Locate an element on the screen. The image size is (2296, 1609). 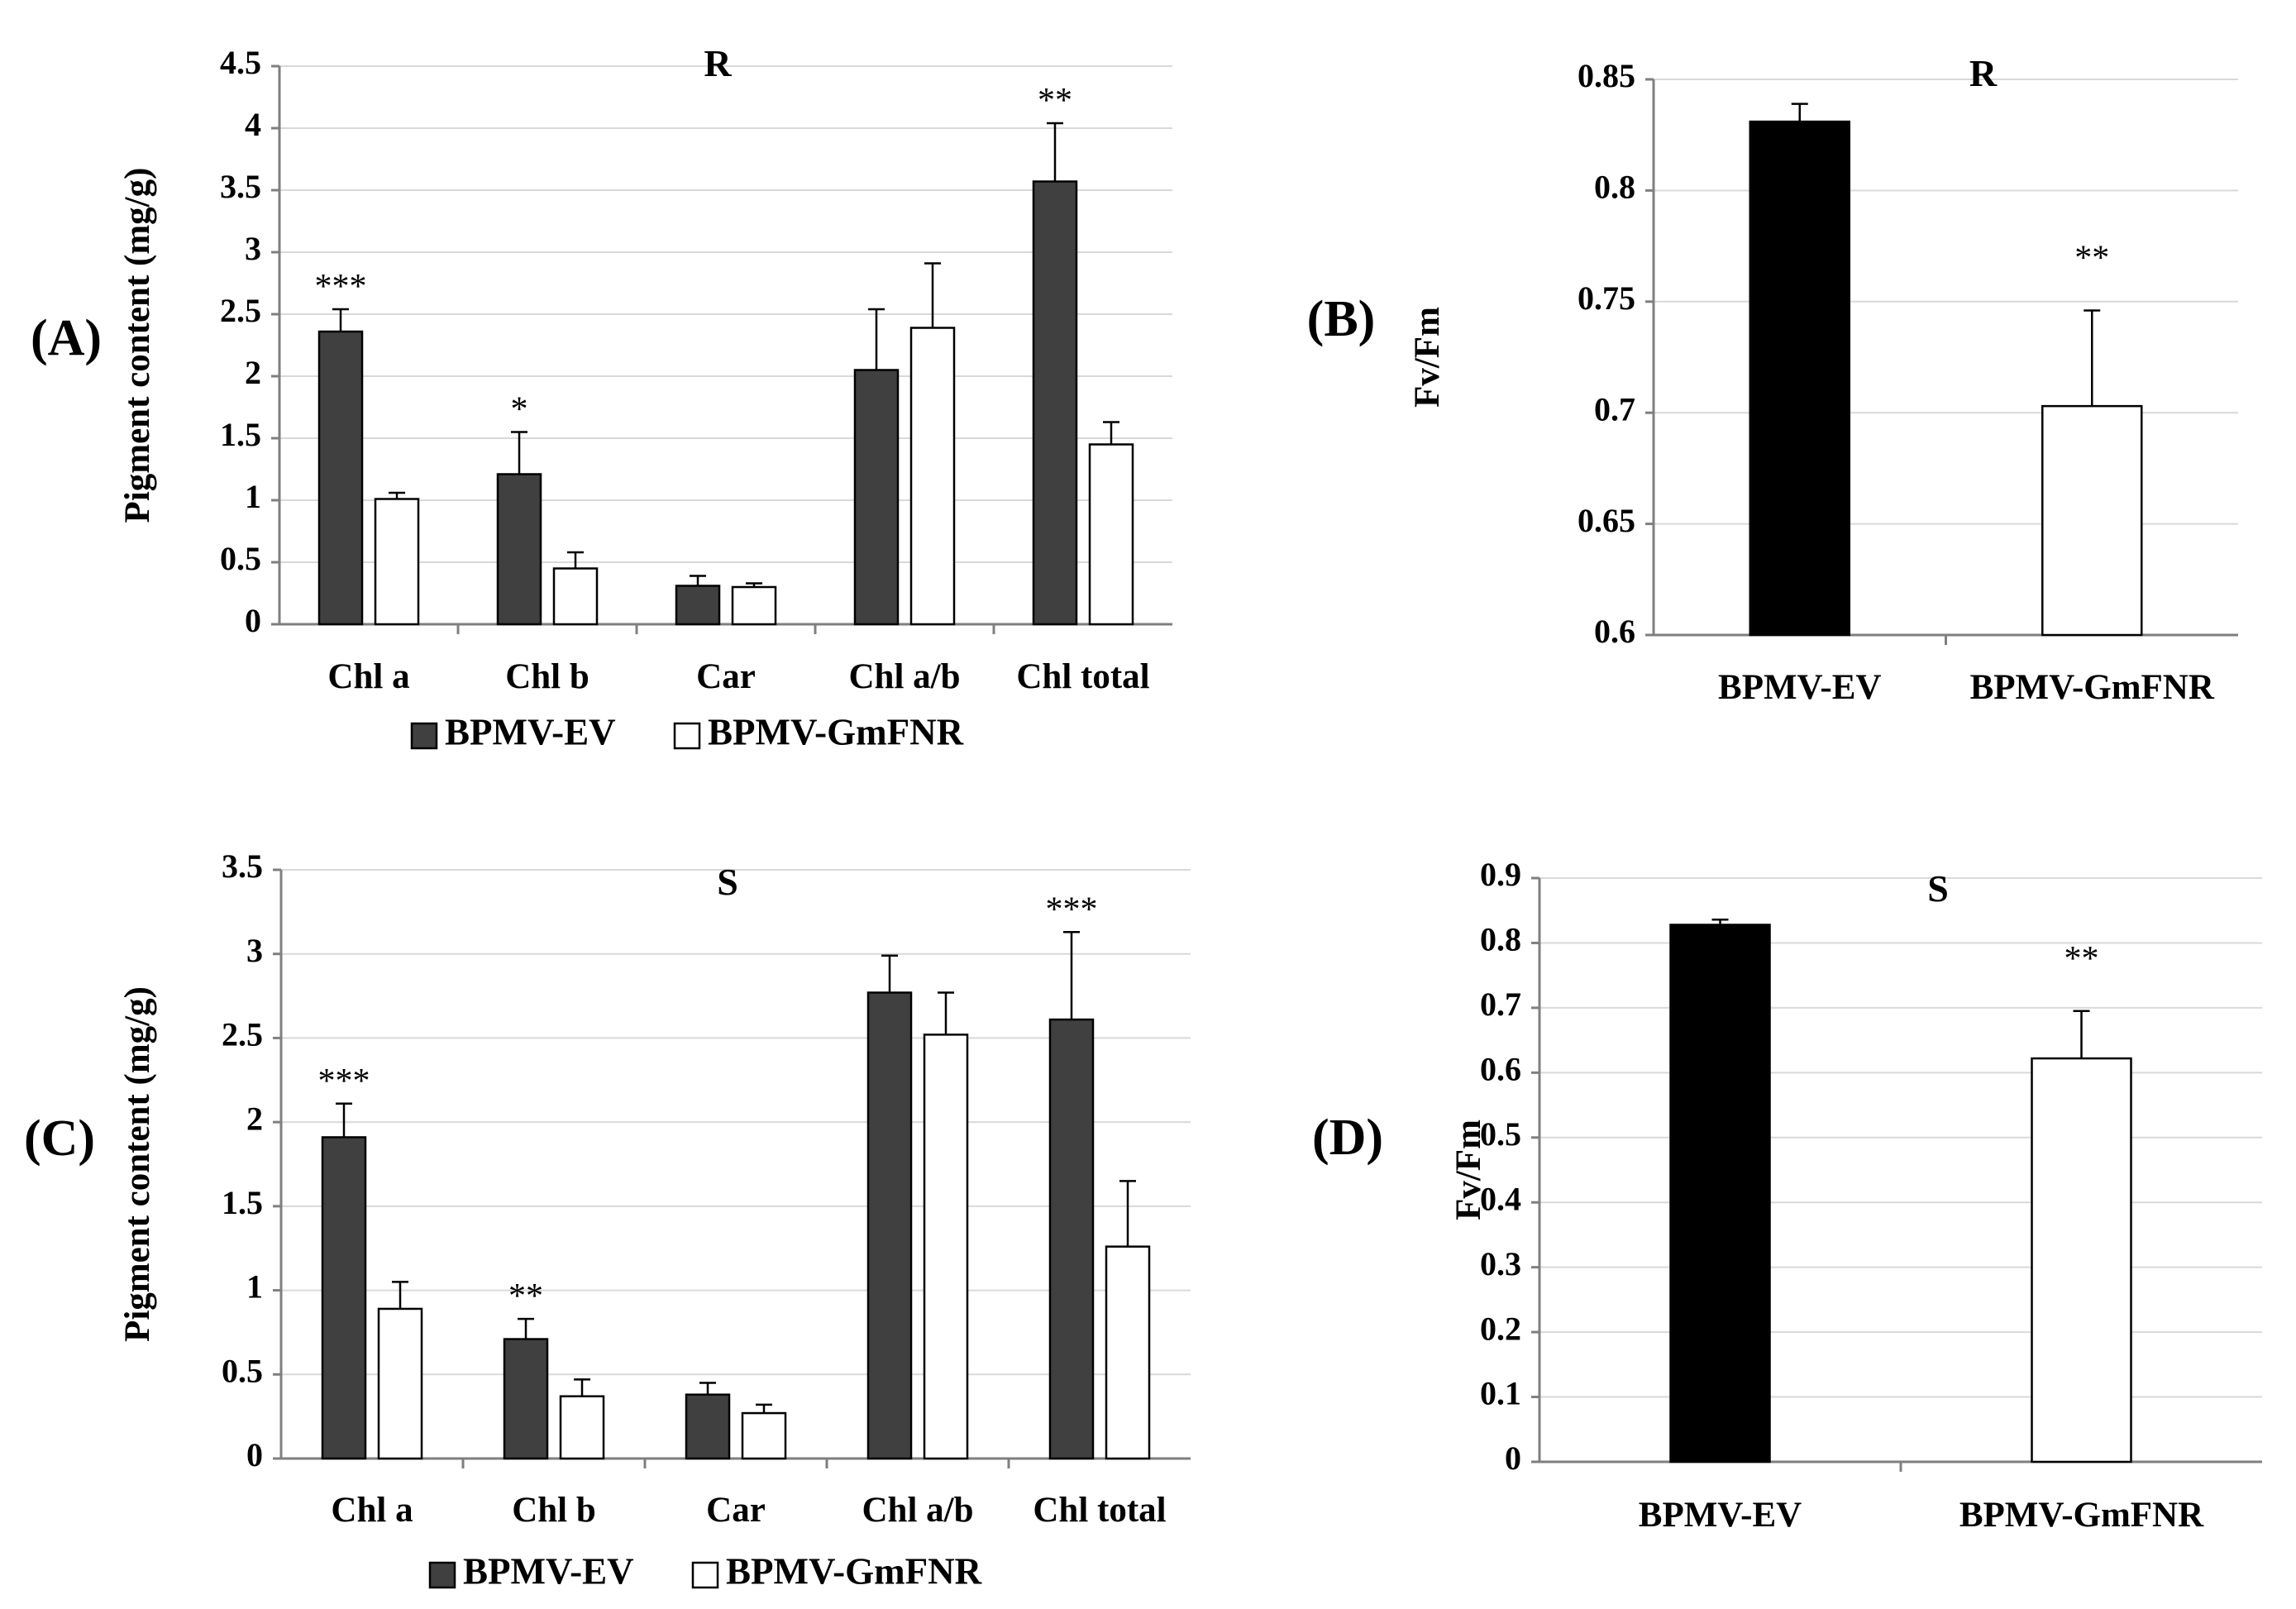
panel-label: (C) is located at coordinates (59, 1139).